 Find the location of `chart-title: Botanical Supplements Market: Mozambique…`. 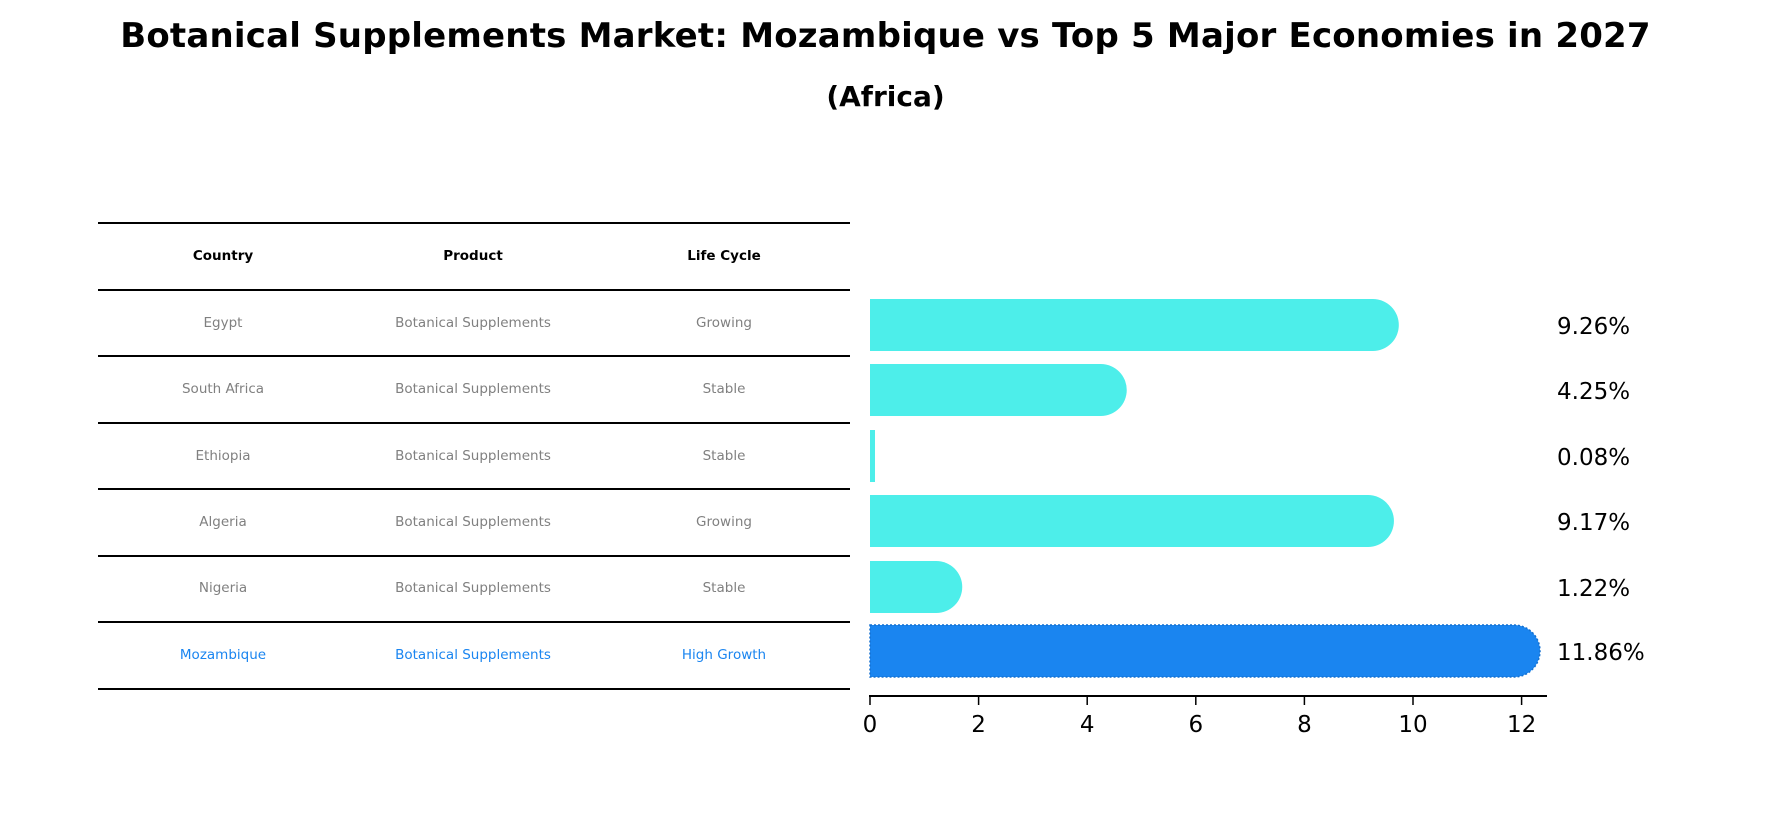

chart-title: Botanical Supplements Market: Mozambique… is located at coordinates (885, 36).